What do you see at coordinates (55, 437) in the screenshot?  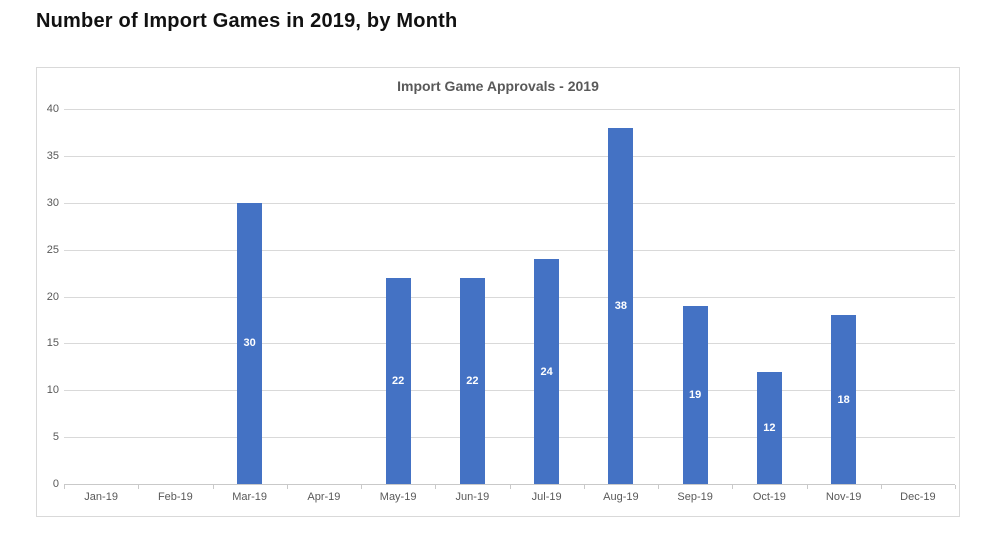 I see `y-axis-tick-label: 5` at bounding box center [55, 437].